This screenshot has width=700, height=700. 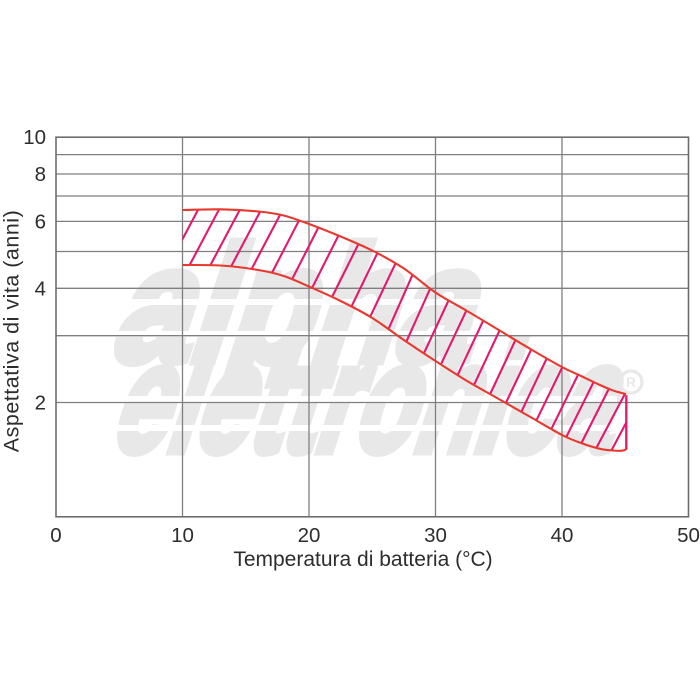 What do you see at coordinates (631, 382) in the screenshot?
I see `svg-text: R` at bounding box center [631, 382].